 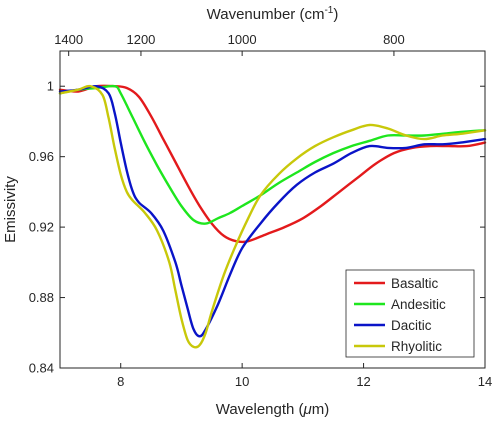 What do you see at coordinates (363, 381) in the screenshot?
I see `x-tick-label: 12` at bounding box center [363, 381].